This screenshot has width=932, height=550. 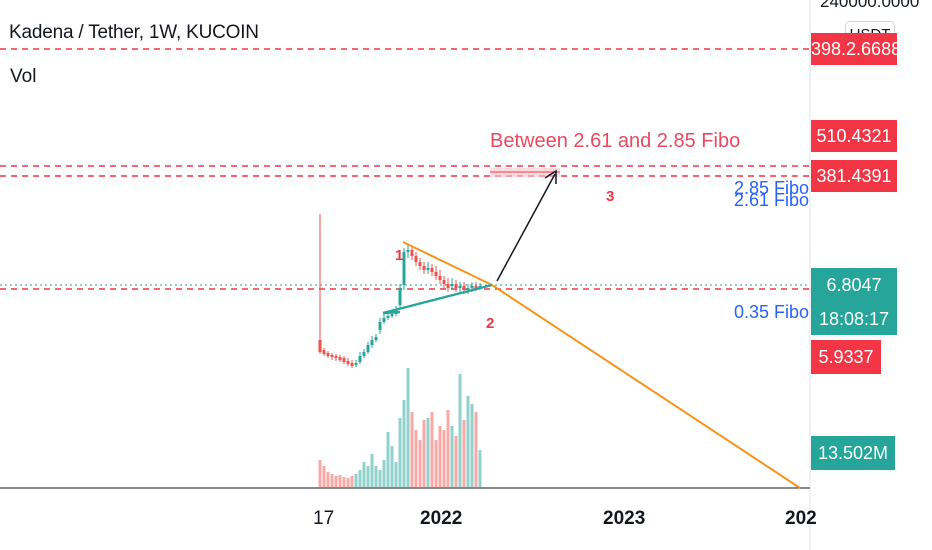 I want to click on triangle-upper-line, so click(x=447, y=263).